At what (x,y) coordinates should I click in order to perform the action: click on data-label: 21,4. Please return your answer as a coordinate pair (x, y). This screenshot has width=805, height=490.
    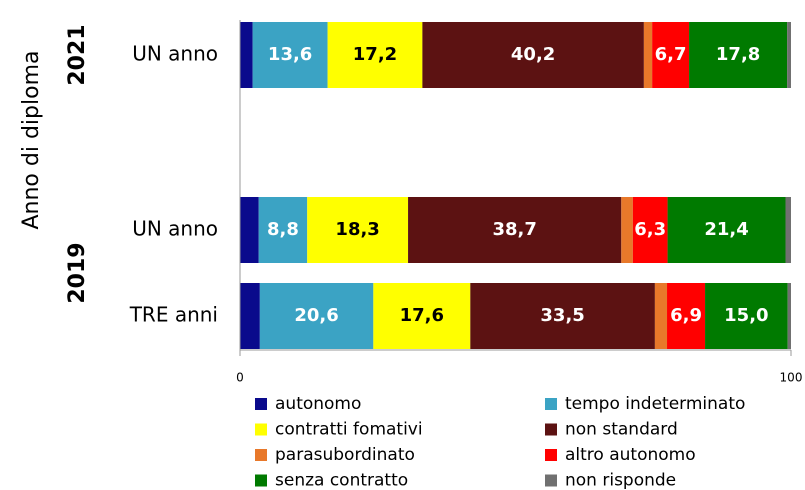
    Looking at the image, I should click on (726, 229).